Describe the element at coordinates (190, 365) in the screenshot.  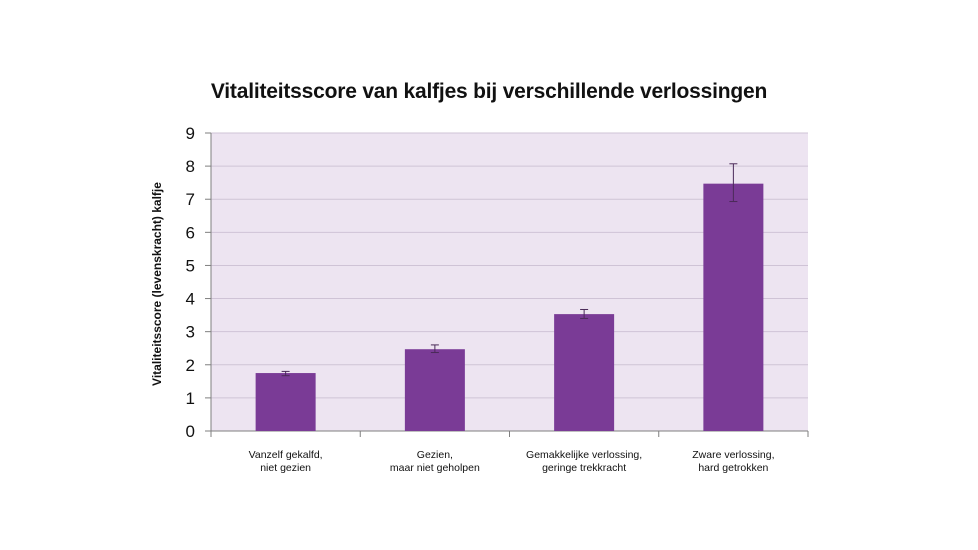
I see `y-tick-label-2: 2` at that location.